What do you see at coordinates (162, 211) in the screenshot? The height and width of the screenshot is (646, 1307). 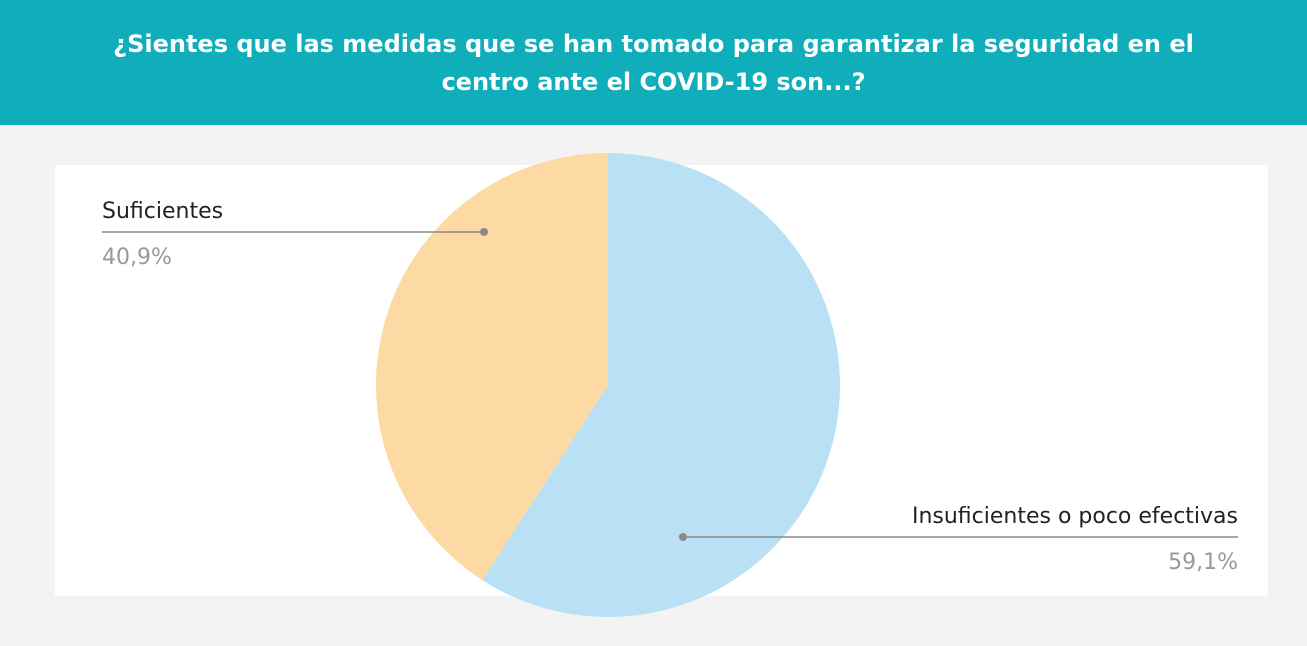 I see `category-label: Suficientes` at bounding box center [162, 211].